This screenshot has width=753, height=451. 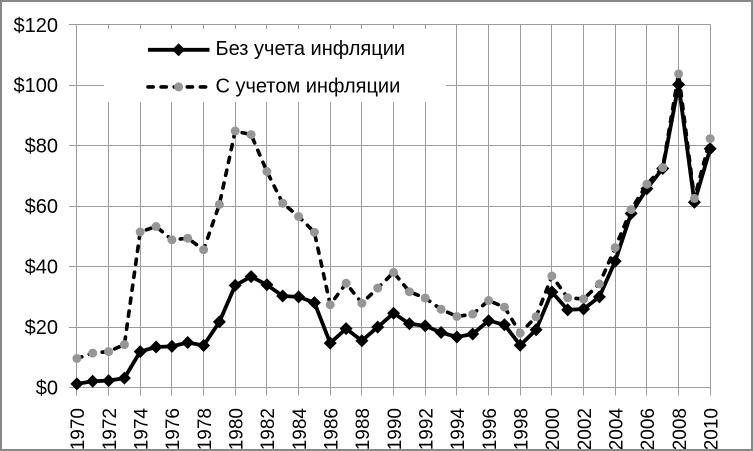 What do you see at coordinates (268, 429) in the screenshot?
I see `svg-text: 1982` at bounding box center [268, 429].